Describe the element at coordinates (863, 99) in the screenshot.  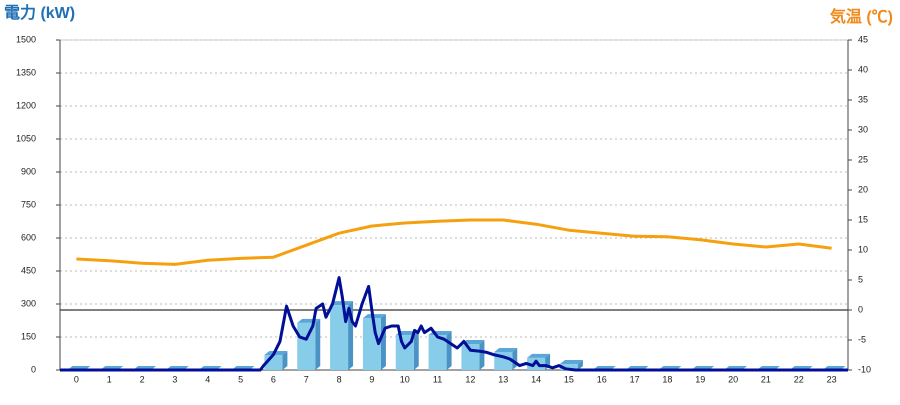
I see `y2-tick-label: 35` at that location.